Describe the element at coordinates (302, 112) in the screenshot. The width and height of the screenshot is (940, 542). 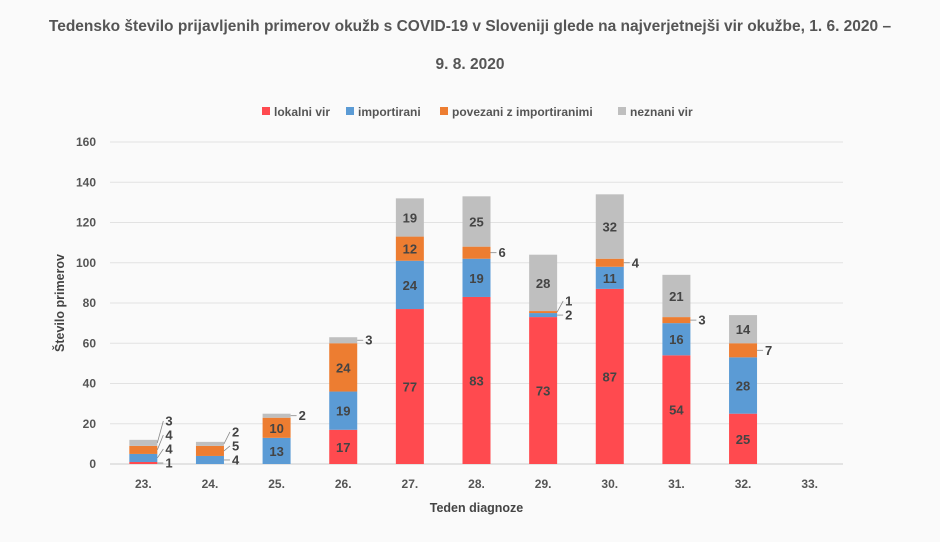
I see `legend-label: lokalni vir` at that location.